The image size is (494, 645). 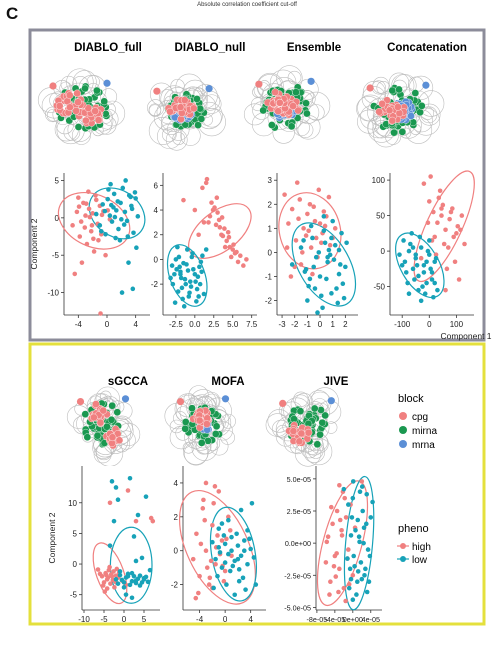 I want to click on figure-caption: Absolute correlation coefficient cut-off, so click(x=247, y=5).